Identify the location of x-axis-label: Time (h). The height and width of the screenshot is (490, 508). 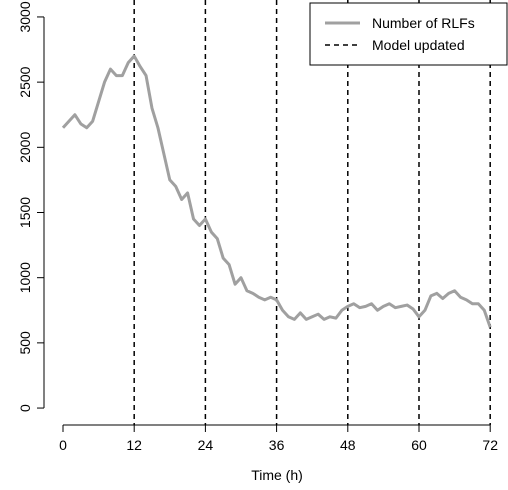
(277, 475).